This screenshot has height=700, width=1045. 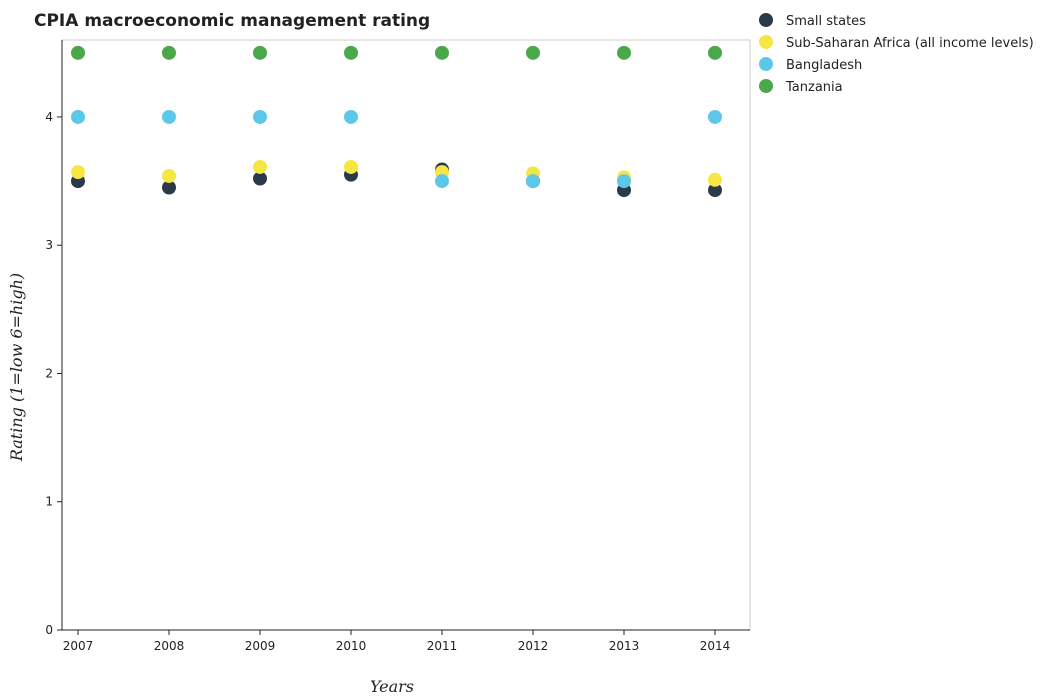 What do you see at coordinates (49, 373) in the screenshot?
I see `y-tick-label: 2` at bounding box center [49, 373].